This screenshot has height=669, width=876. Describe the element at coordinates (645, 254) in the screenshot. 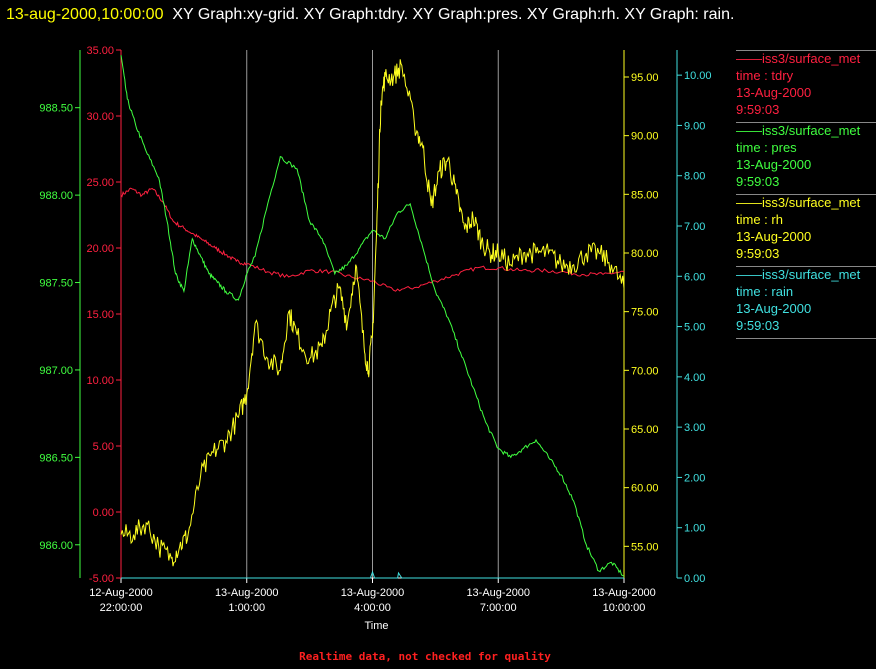

I see `rh-tick-label: 80.00` at that location.